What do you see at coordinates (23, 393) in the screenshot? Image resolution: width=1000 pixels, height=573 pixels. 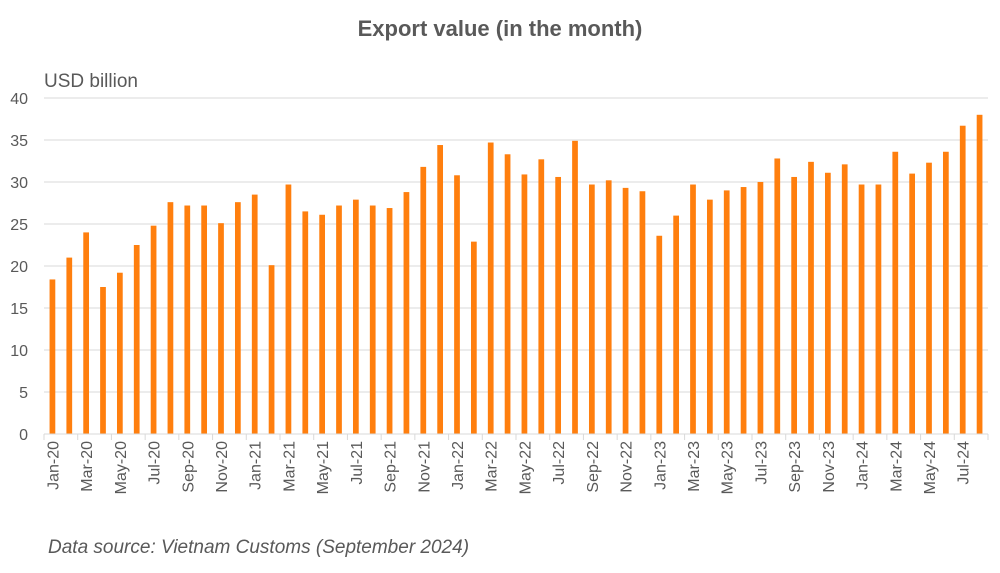 I see `y-tick-label: 5` at bounding box center [23, 393].